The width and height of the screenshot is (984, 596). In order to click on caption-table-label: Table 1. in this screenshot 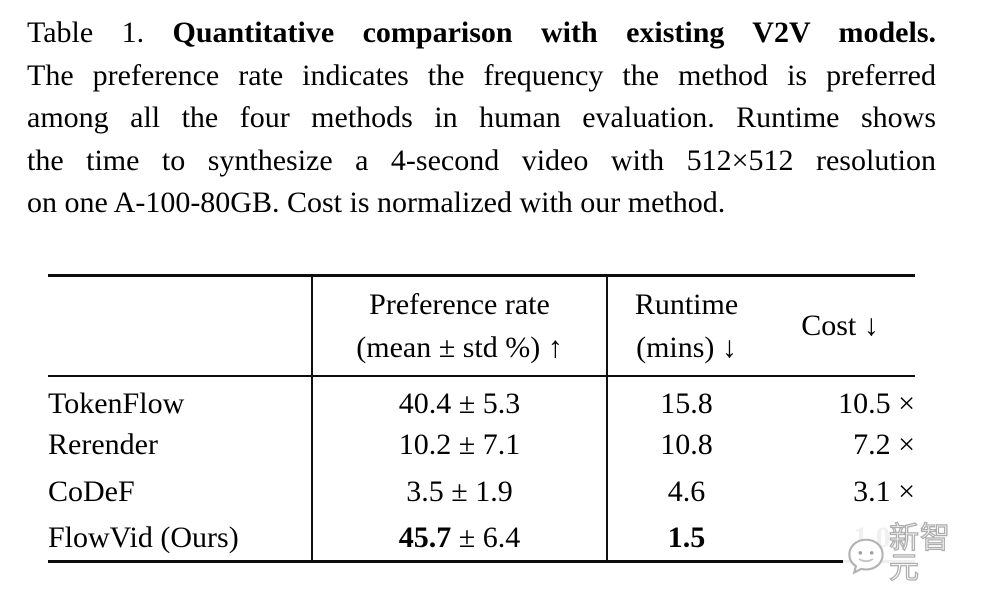, I will do `click(86, 32)`.